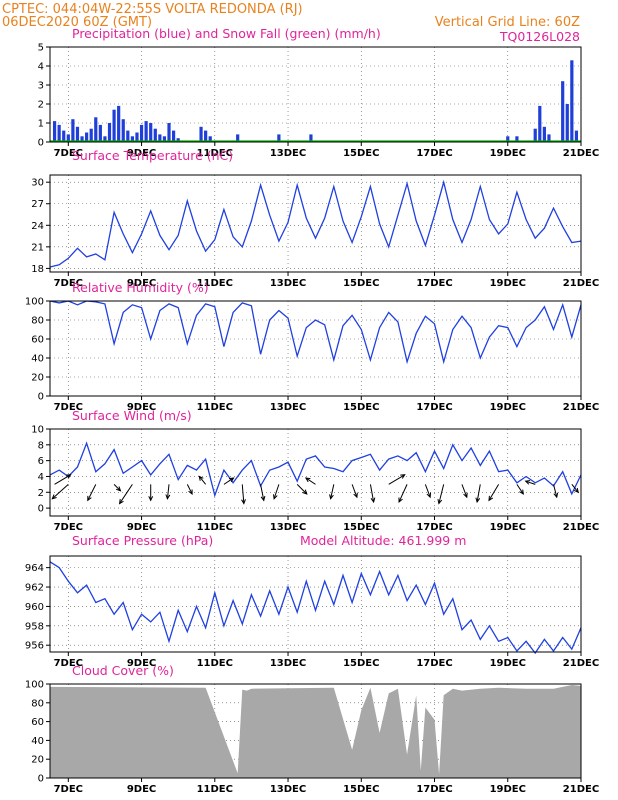 The height and width of the screenshot is (800, 618). I want to click on temperature-xtick-label: 11DEC, so click(215, 283).